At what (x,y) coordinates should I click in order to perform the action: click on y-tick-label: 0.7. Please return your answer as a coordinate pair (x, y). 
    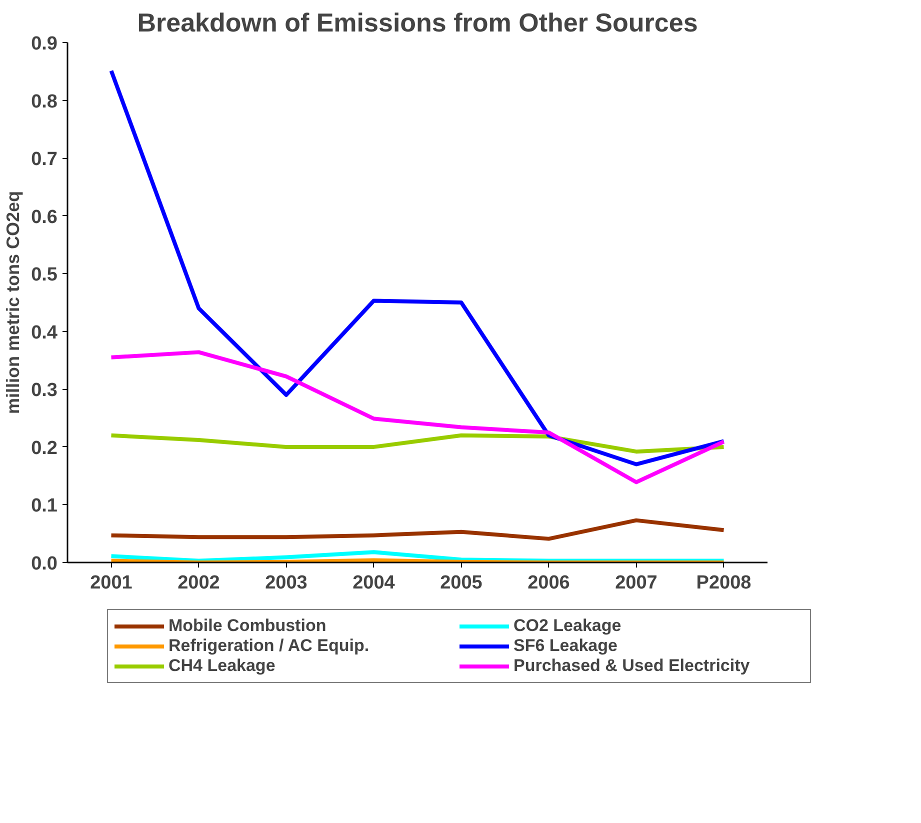
    Looking at the image, I should click on (44, 159).